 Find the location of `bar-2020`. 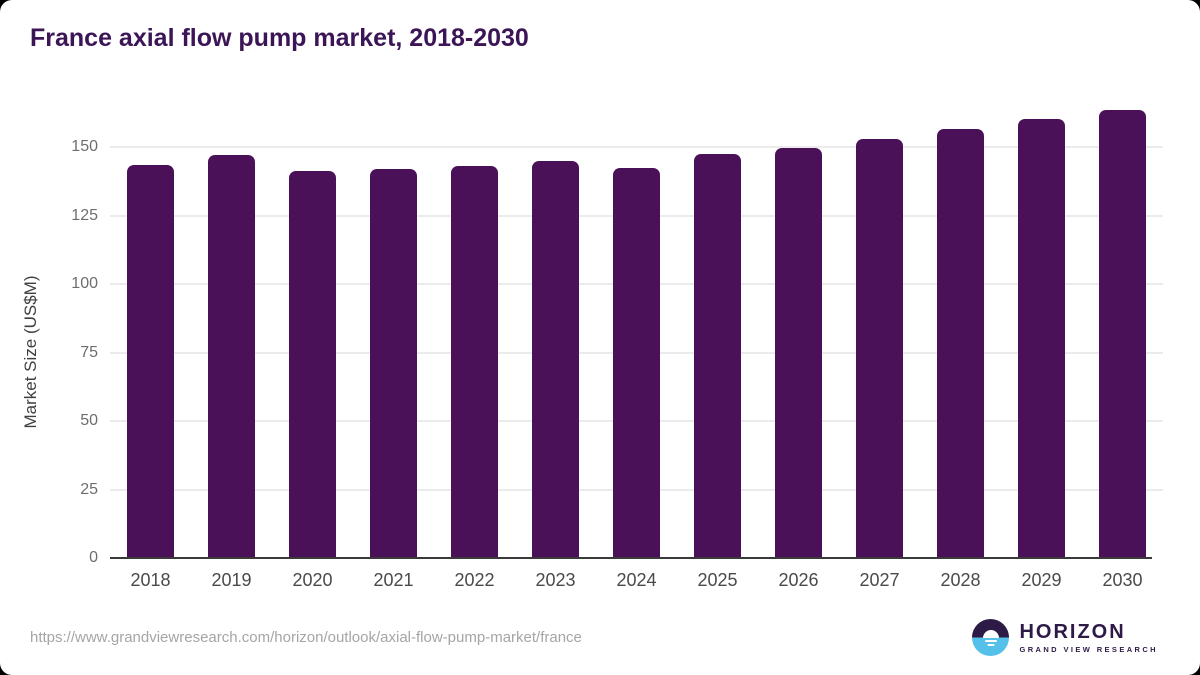

bar-2020 is located at coordinates (312, 364).